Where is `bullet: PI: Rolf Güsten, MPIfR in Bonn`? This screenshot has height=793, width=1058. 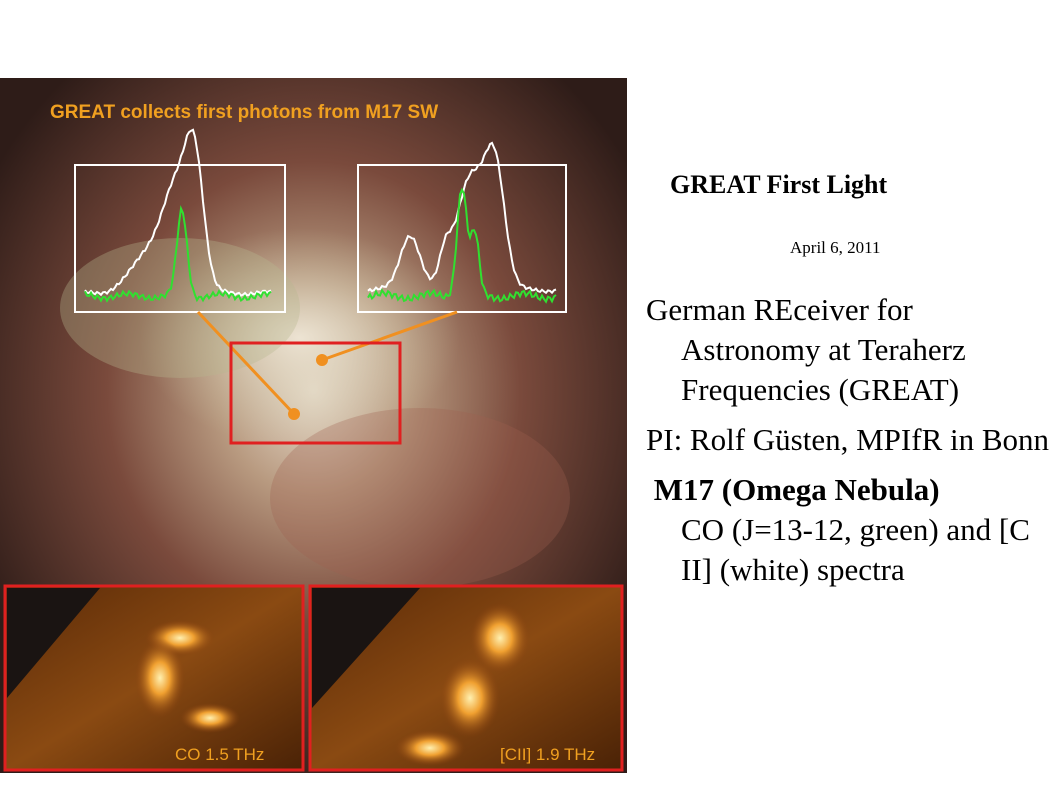 bullet: PI: Rolf Güsten, MPIfR in Bonn is located at coordinates (852, 440).